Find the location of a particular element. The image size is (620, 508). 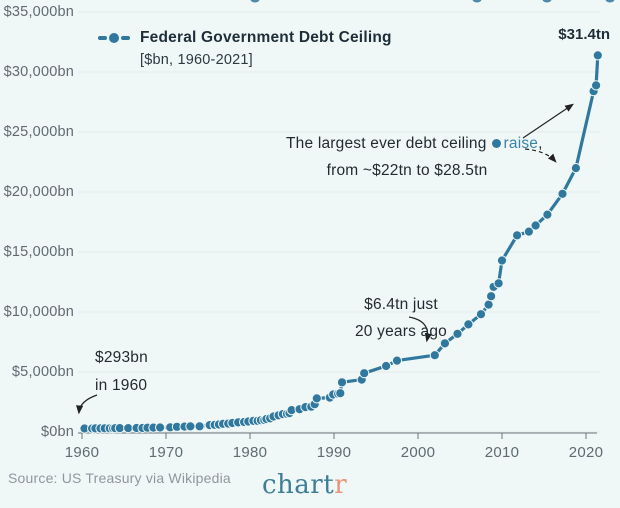

y-axis-tick-label: $15,000bn is located at coordinates (38, 252).